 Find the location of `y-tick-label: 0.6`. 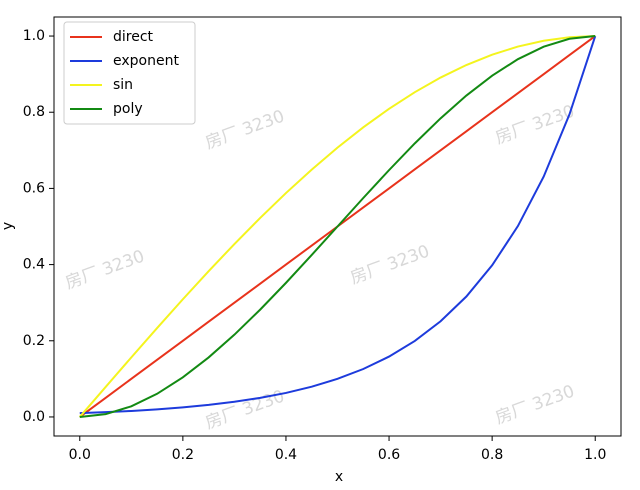

y-tick-label: 0.6 is located at coordinates (34, 188).